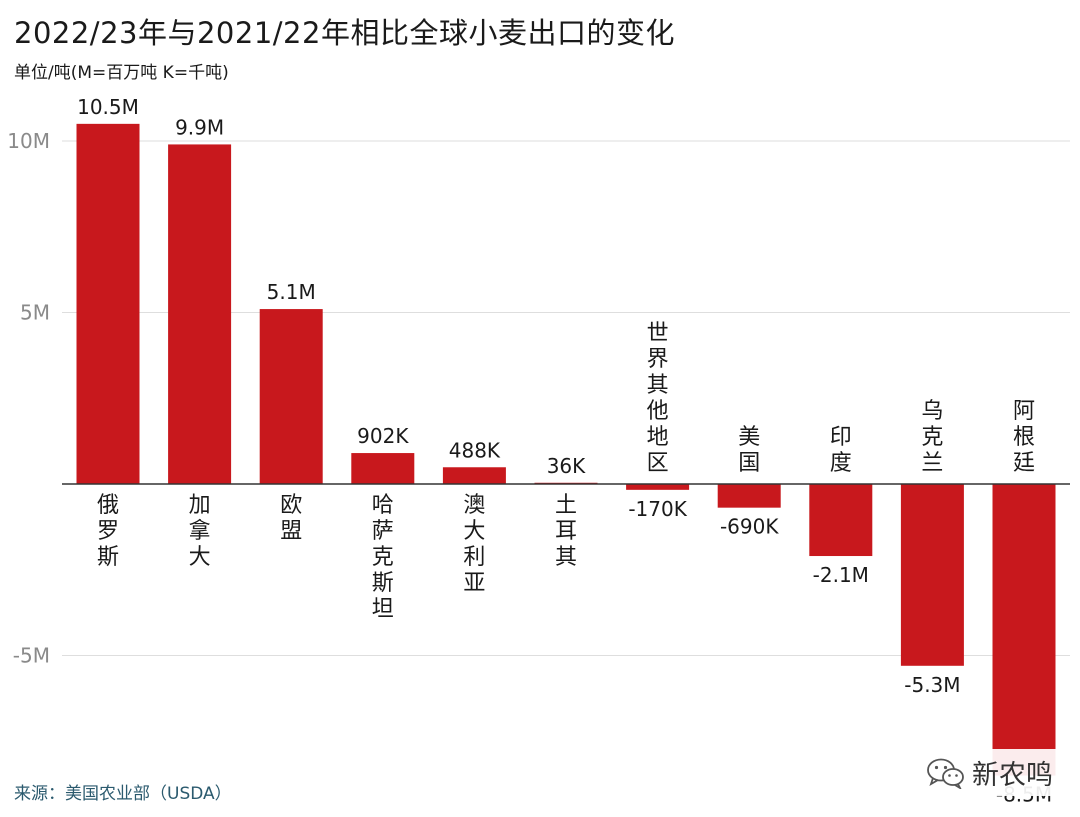  I want to click on wechat-icon, so click(945, 773).